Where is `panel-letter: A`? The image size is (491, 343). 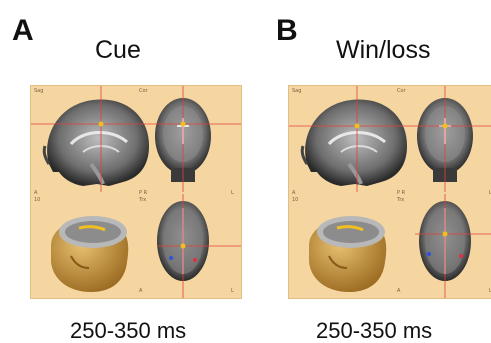 panel-letter: A is located at coordinates (23, 30).